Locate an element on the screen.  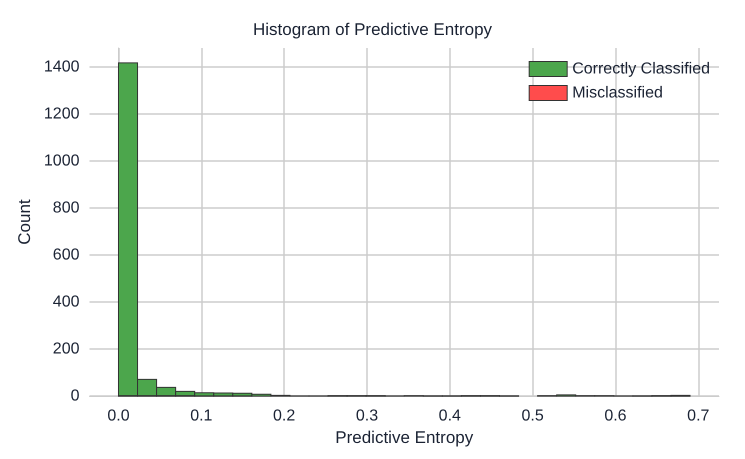
y-tick-label: 200 is located at coordinates (66, 349).